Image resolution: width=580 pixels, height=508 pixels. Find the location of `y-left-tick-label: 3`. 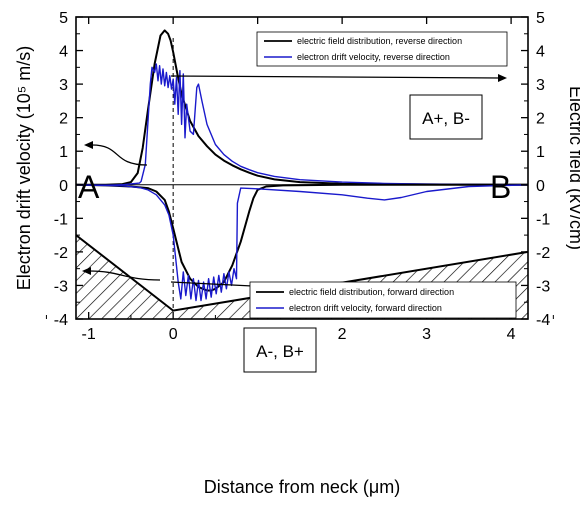

y-left-tick-label: 3 is located at coordinates (63, 85).